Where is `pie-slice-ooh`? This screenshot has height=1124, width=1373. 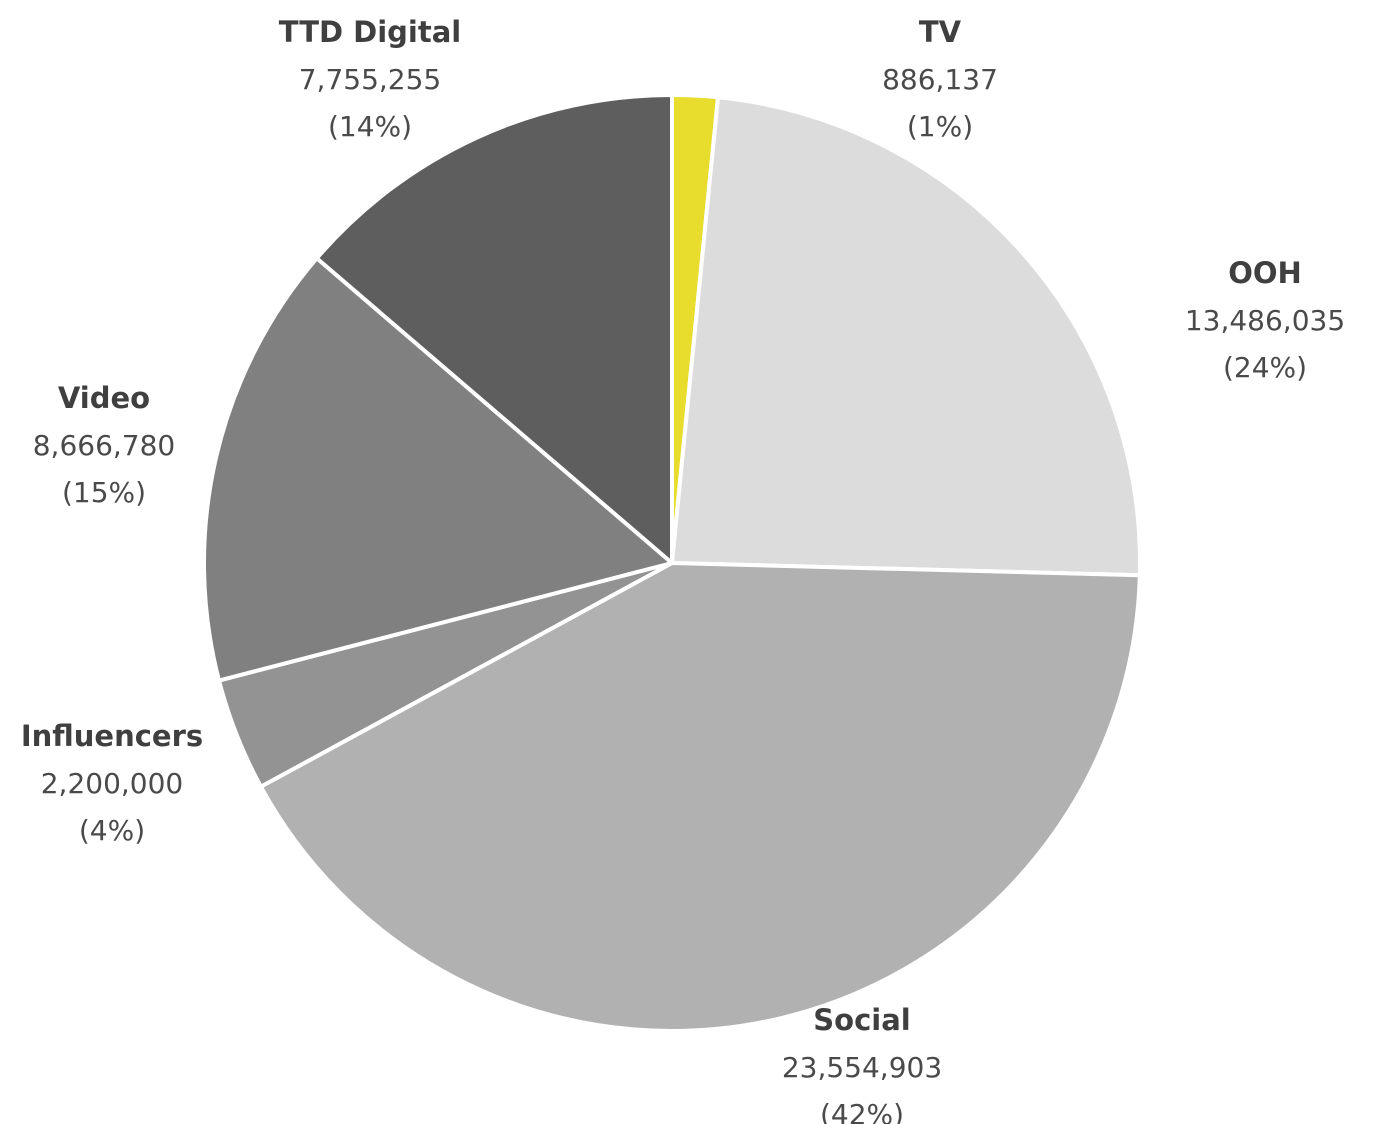
pie-slice-ooh is located at coordinates (906, 336).